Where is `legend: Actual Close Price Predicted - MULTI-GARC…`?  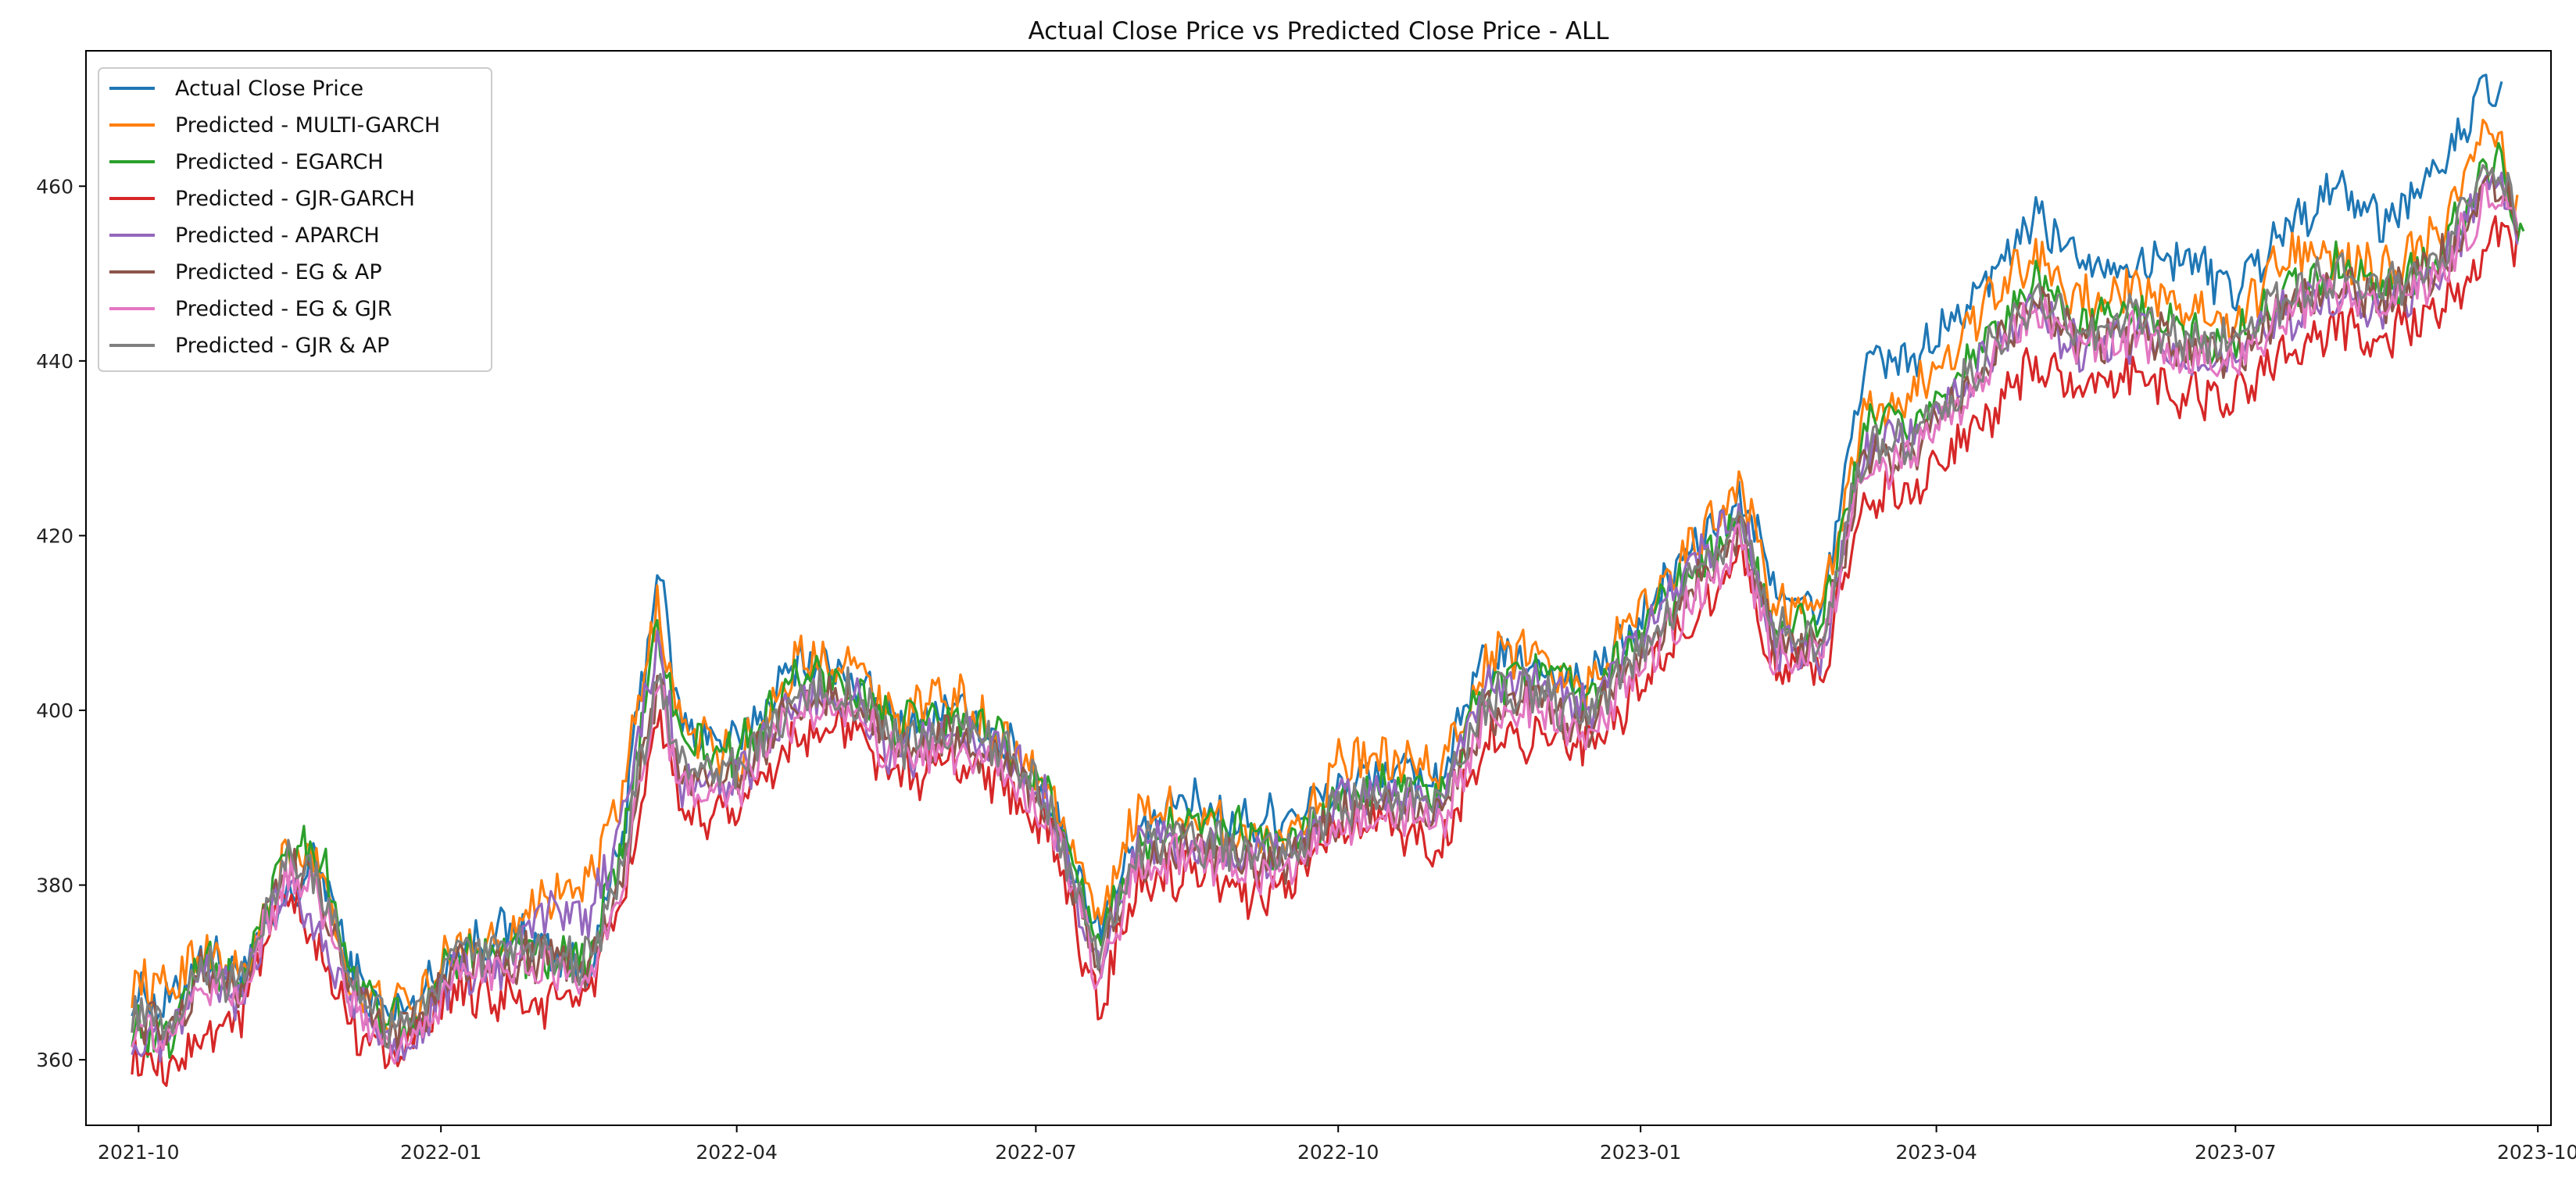
legend: Actual Close Price Predicted - MULTI-GARC… is located at coordinates (295, 219).